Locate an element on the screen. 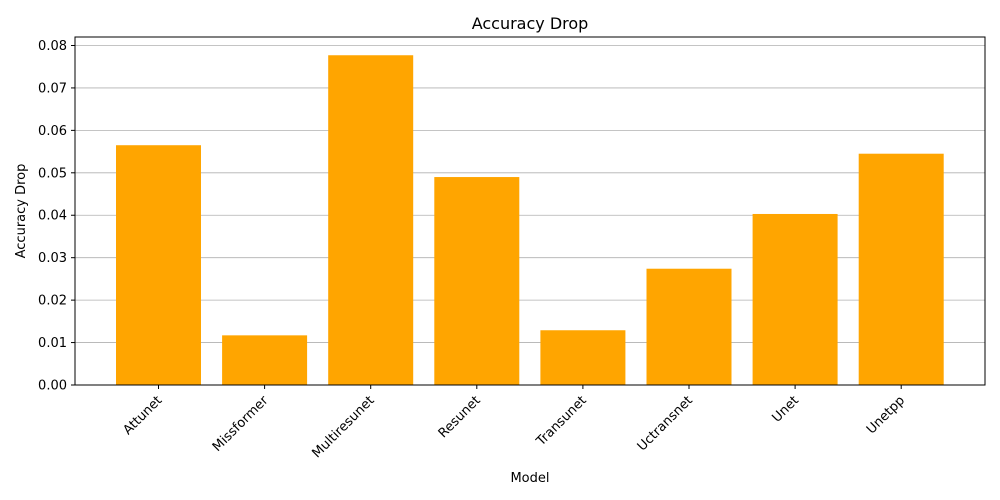 This screenshot has width=1000, height=500. x-tick-label: Resunet is located at coordinates (460, 417).